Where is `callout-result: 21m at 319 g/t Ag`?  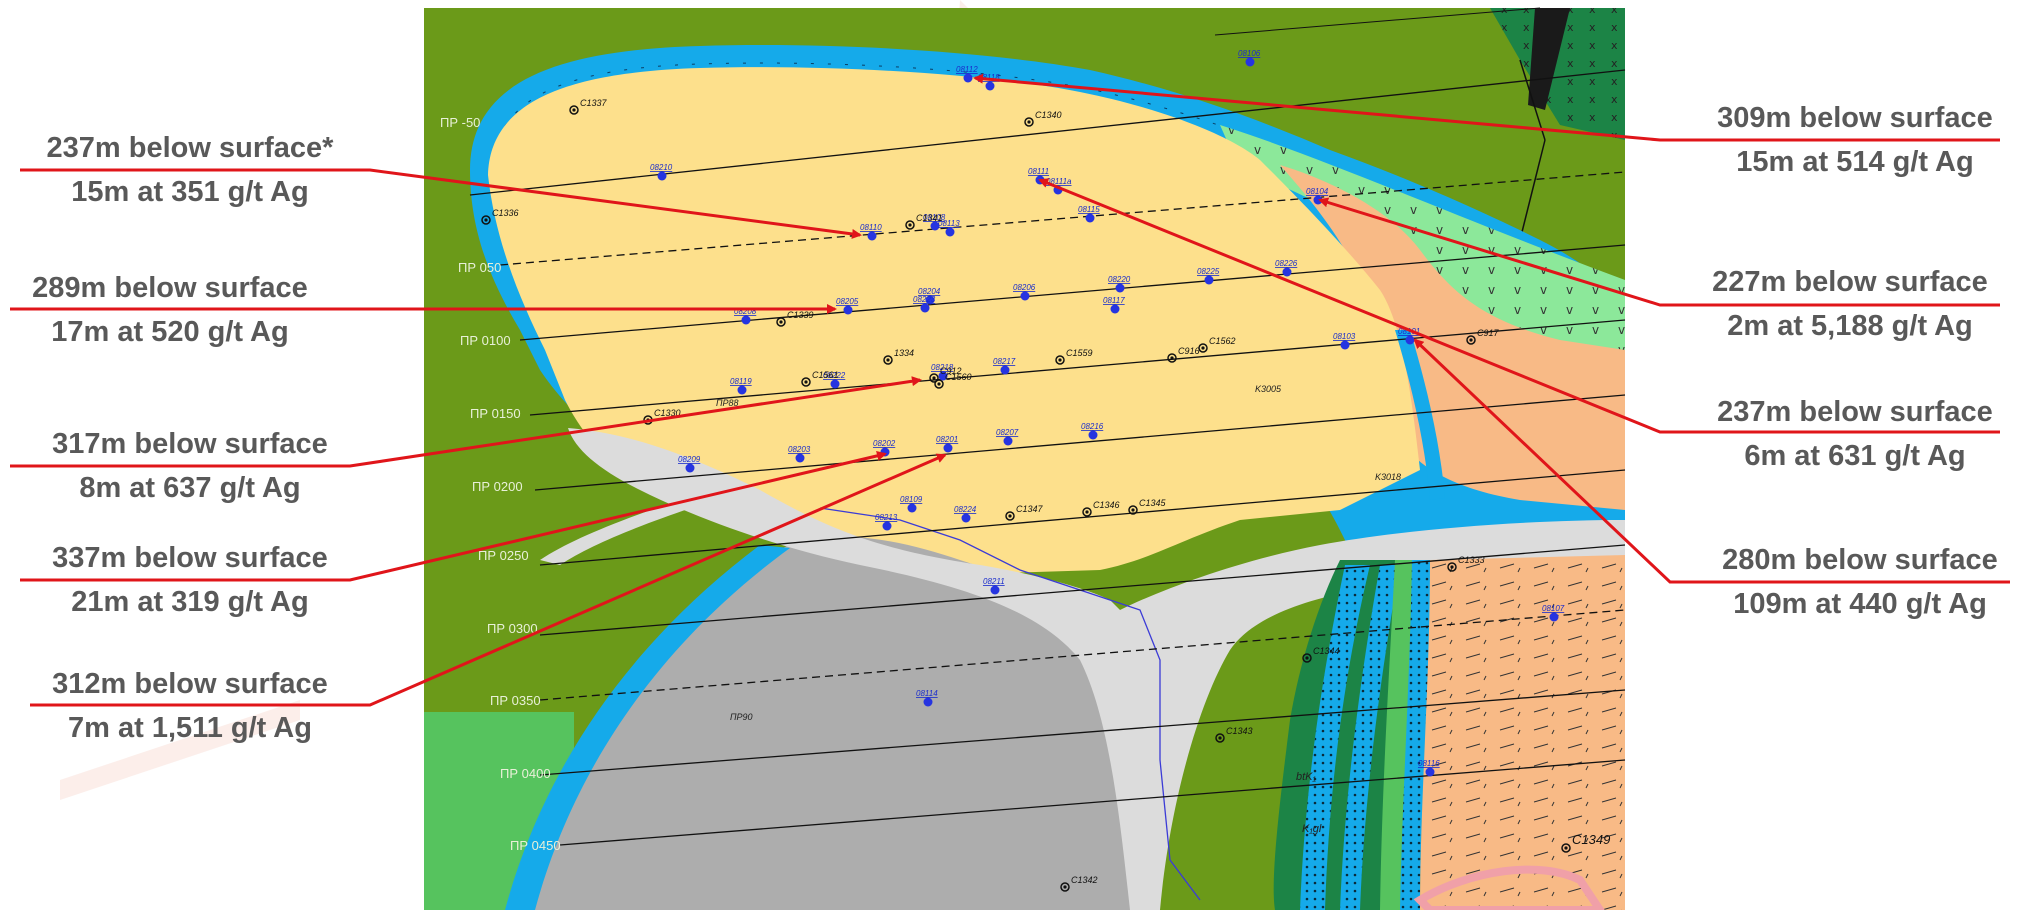 callout-result: 21m at 319 g/t Ag is located at coordinates (190, 602).